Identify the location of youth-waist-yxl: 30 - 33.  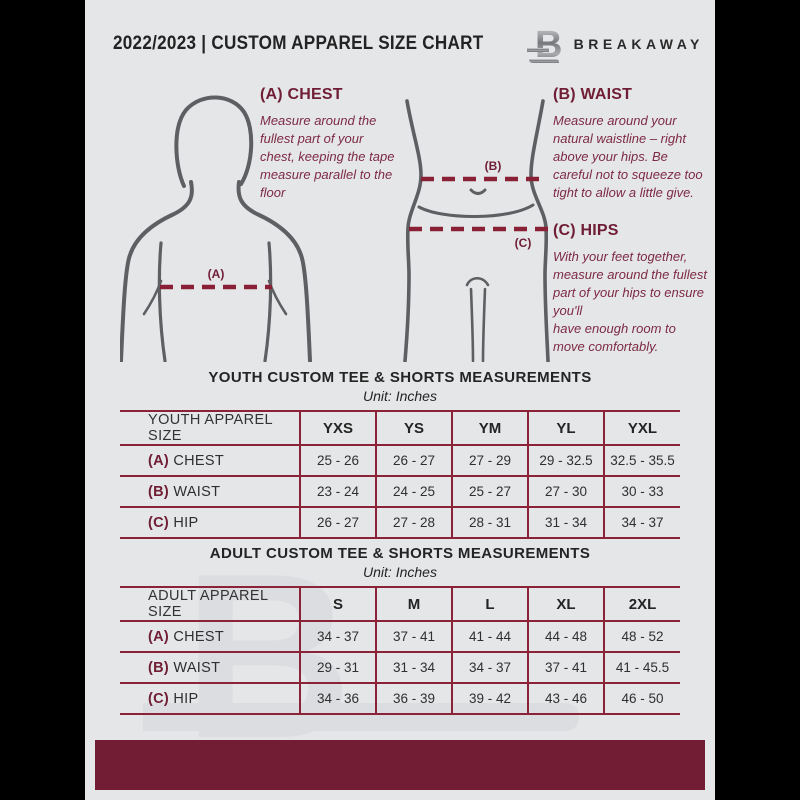
(641, 491).